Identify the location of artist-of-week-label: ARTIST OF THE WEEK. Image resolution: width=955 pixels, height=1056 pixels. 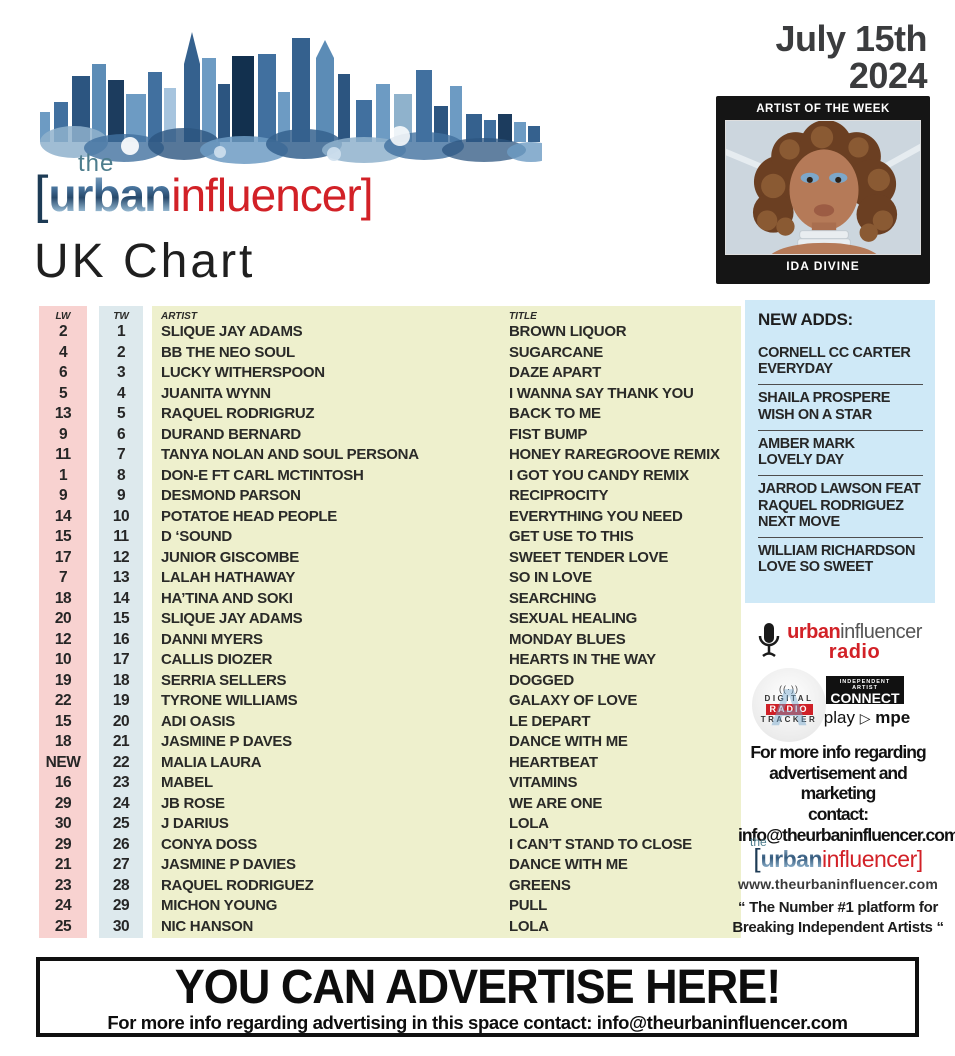
(823, 109).